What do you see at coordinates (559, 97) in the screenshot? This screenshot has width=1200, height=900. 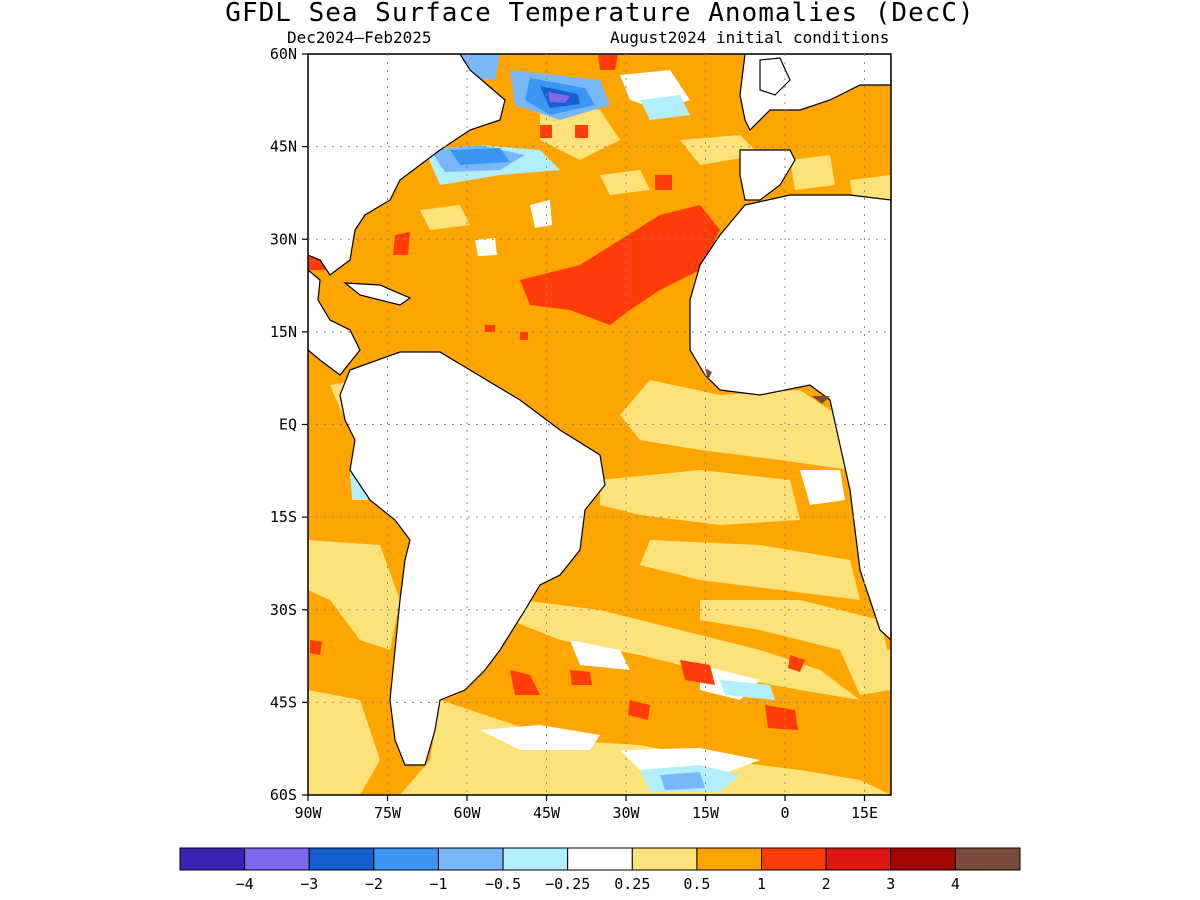 I see `anomaly-neg-4-core` at bounding box center [559, 97].